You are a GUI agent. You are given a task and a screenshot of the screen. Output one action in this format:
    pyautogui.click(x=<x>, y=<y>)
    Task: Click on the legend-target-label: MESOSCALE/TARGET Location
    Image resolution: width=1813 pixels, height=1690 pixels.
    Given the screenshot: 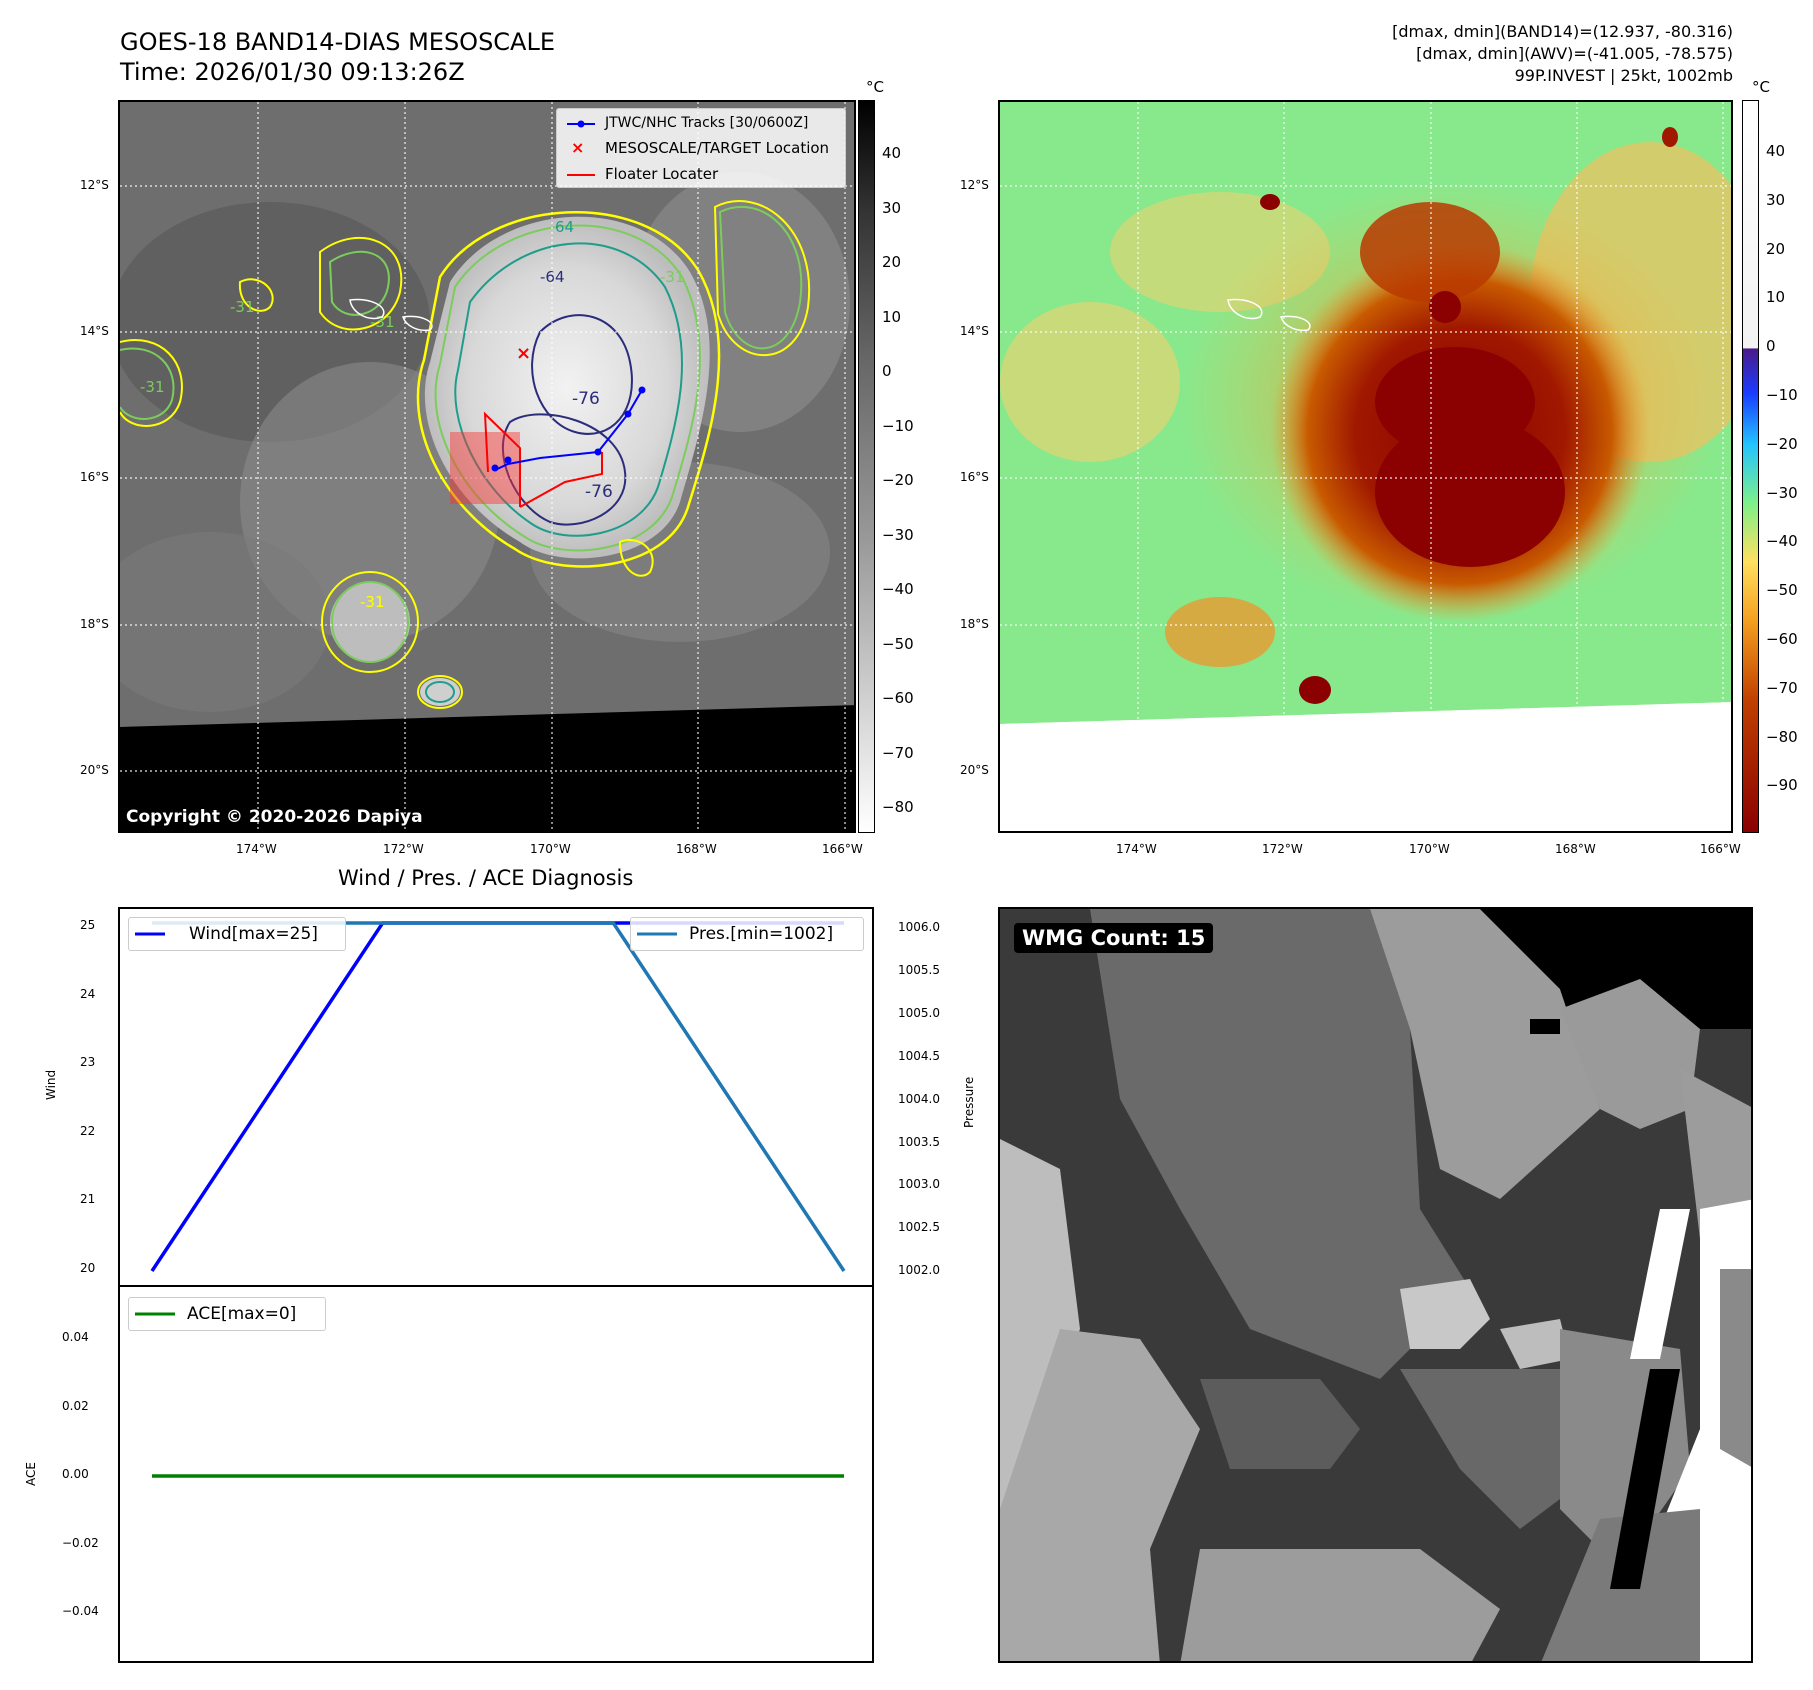 What is the action you would take?
    pyautogui.click(x=717, y=148)
    